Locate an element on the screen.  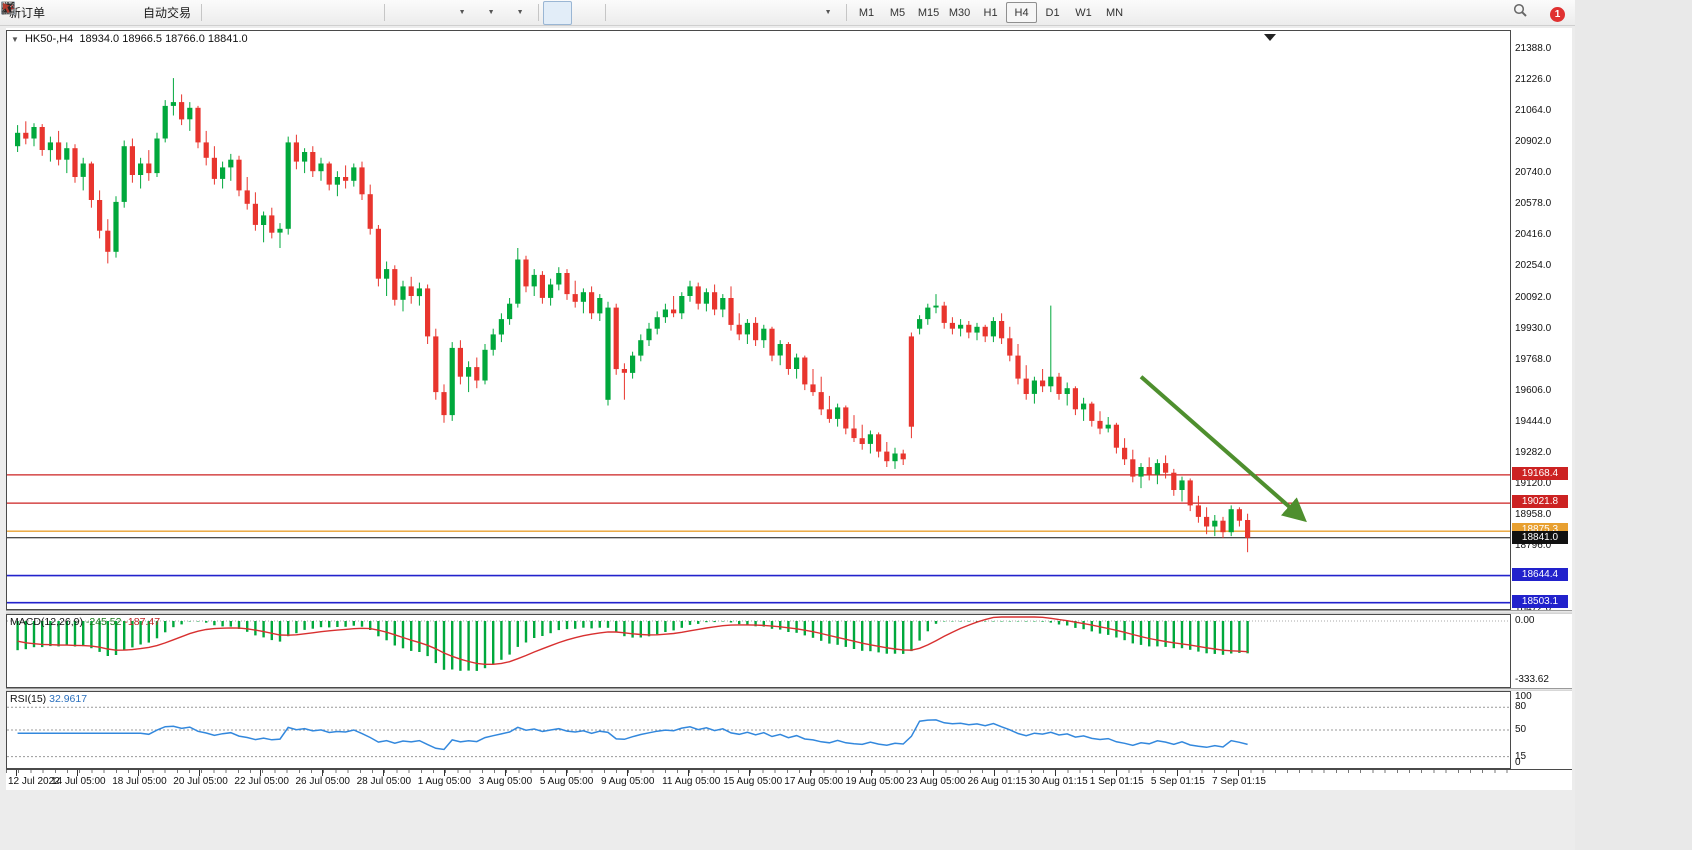
price-axis-label: 19282.0 is located at coordinates (1533, 452).